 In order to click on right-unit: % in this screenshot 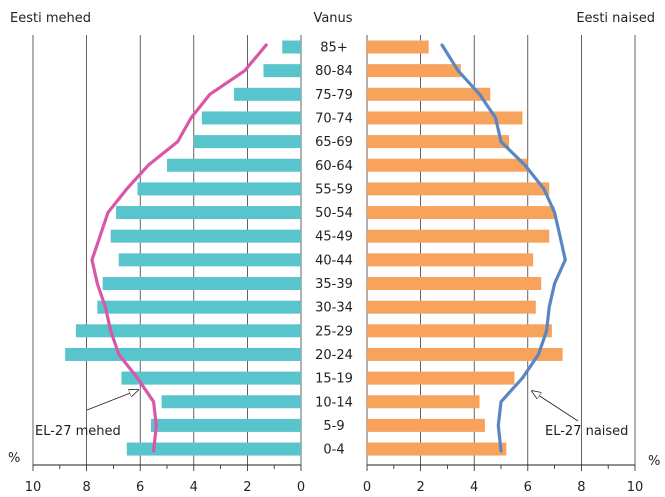, I will do `click(654, 461)`.